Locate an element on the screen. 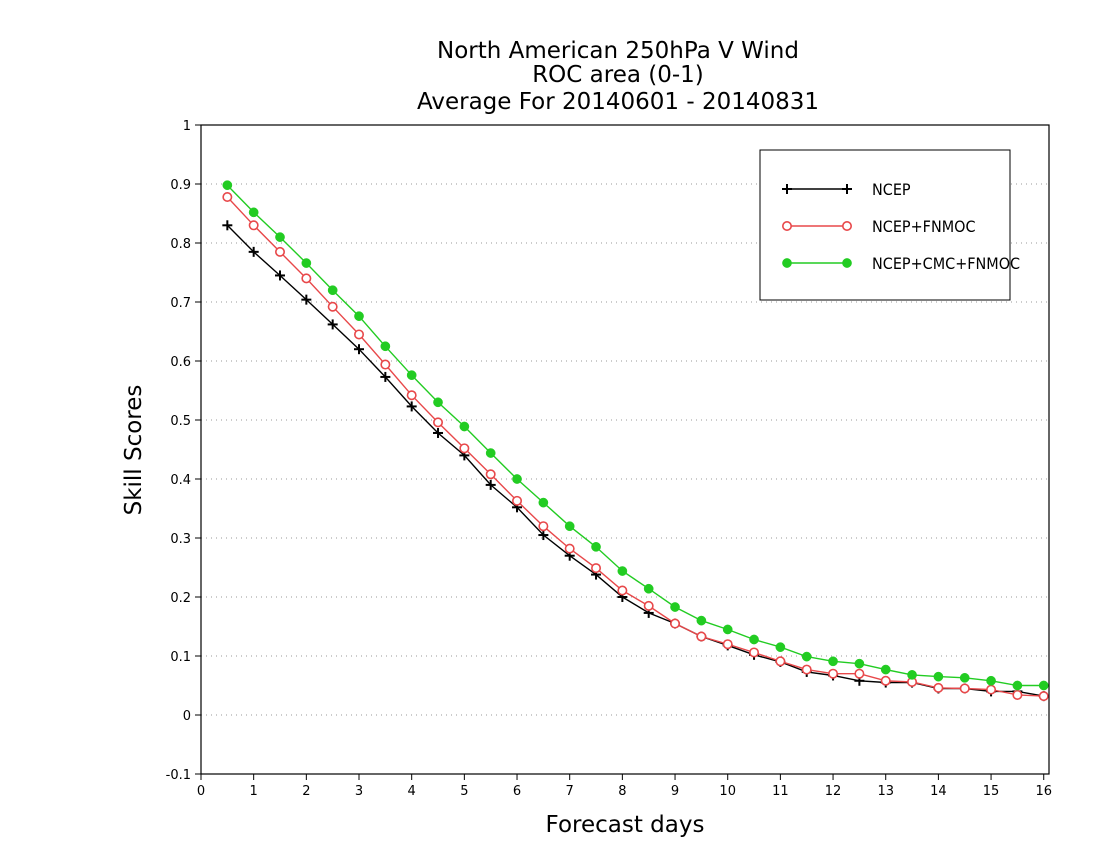 This screenshot has width=1100, height=850. x-tick-label: 6 is located at coordinates (517, 791).